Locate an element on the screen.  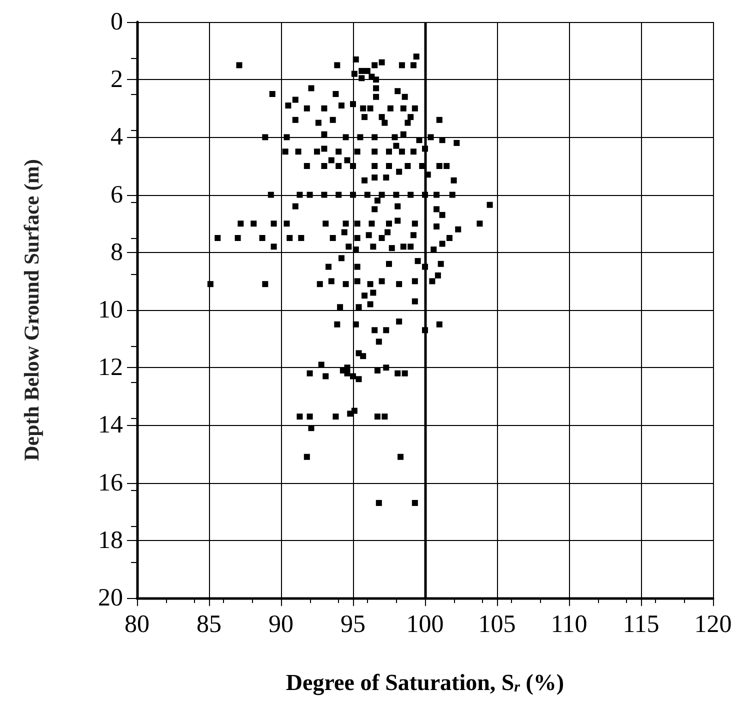
y-tick-label: 2 is located at coordinates (116, 80).